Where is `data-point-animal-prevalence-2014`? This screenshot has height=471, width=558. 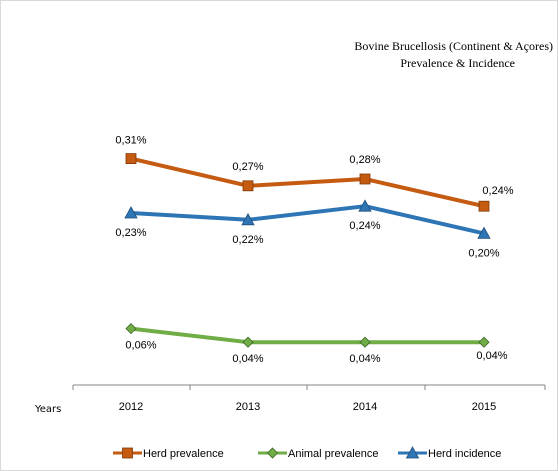
data-point-animal-prevalence-2014 is located at coordinates (365, 342).